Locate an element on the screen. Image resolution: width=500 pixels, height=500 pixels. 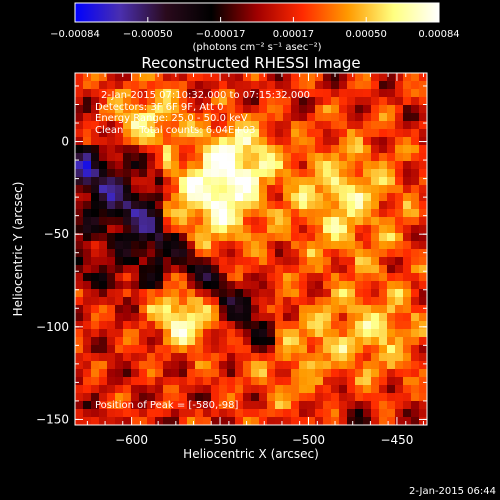
y-tick-label: −50 is located at coordinates (56, 234).